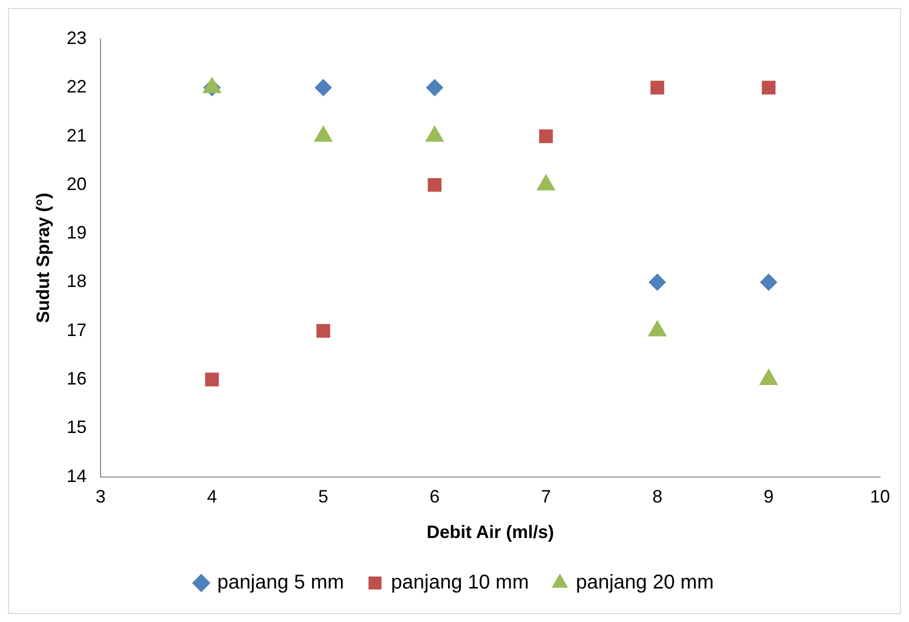 This screenshot has width=909, height=622. Describe the element at coordinates (101, 496) in the screenshot. I see `x-tick-label: 3` at that location.